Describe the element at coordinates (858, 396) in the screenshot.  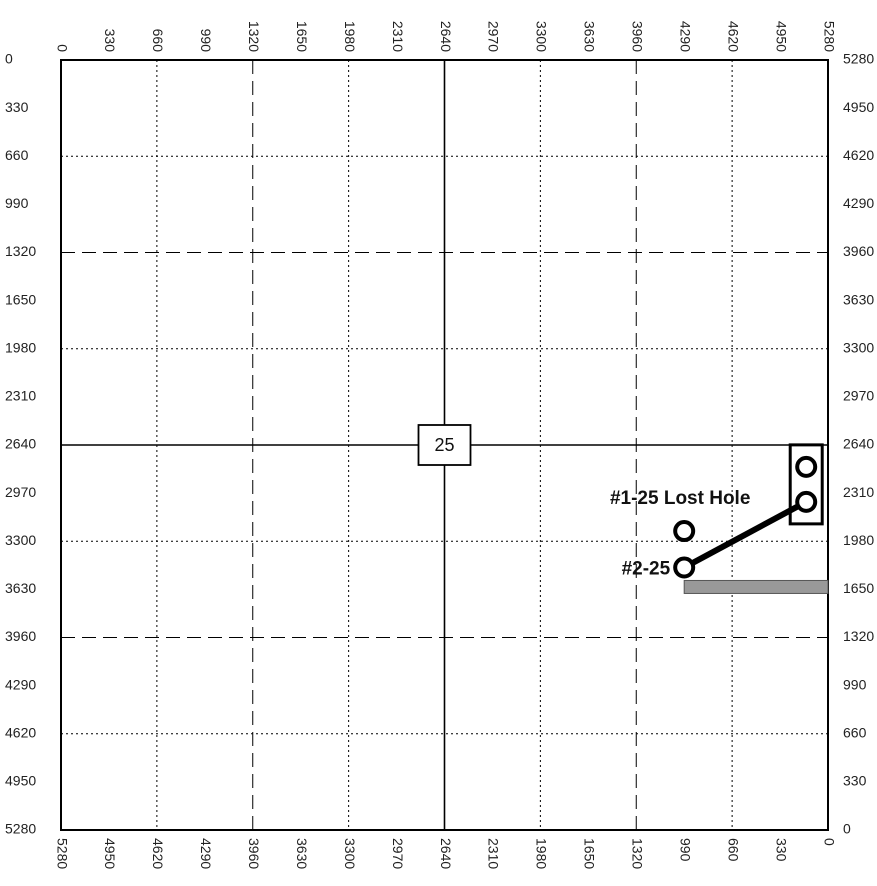
I see `tick-label-right: 2970` at that location.